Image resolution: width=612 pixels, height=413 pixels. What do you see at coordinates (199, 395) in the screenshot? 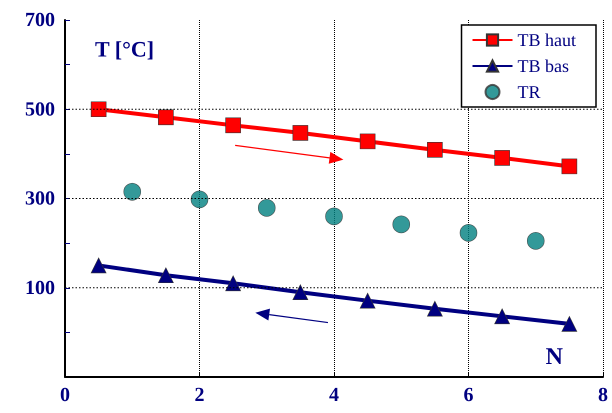
I see `x-tick-label: 2` at bounding box center [199, 395].